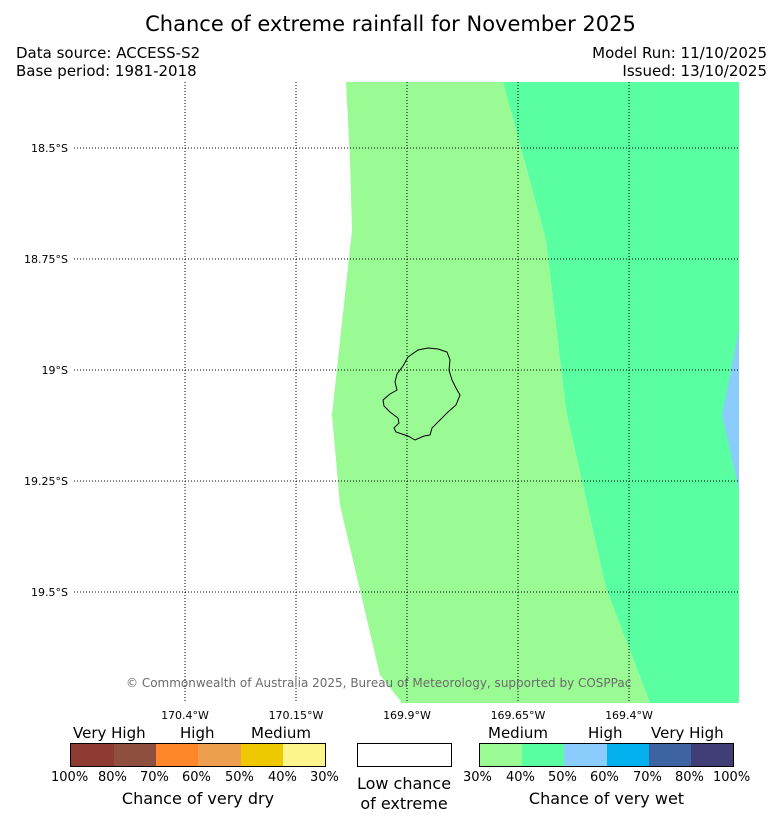 The width and height of the screenshot is (781, 827). What do you see at coordinates (46, 481) in the screenshot?
I see `lat-label-19-25: 19.25°S` at bounding box center [46, 481].